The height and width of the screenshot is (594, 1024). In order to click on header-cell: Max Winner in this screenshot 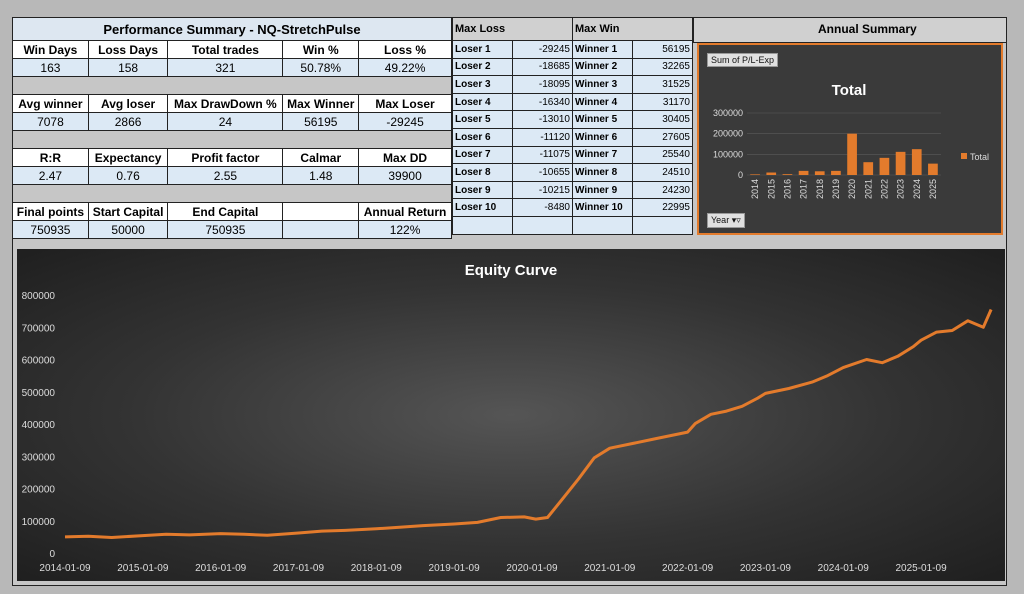, I will do `click(321, 103)`.